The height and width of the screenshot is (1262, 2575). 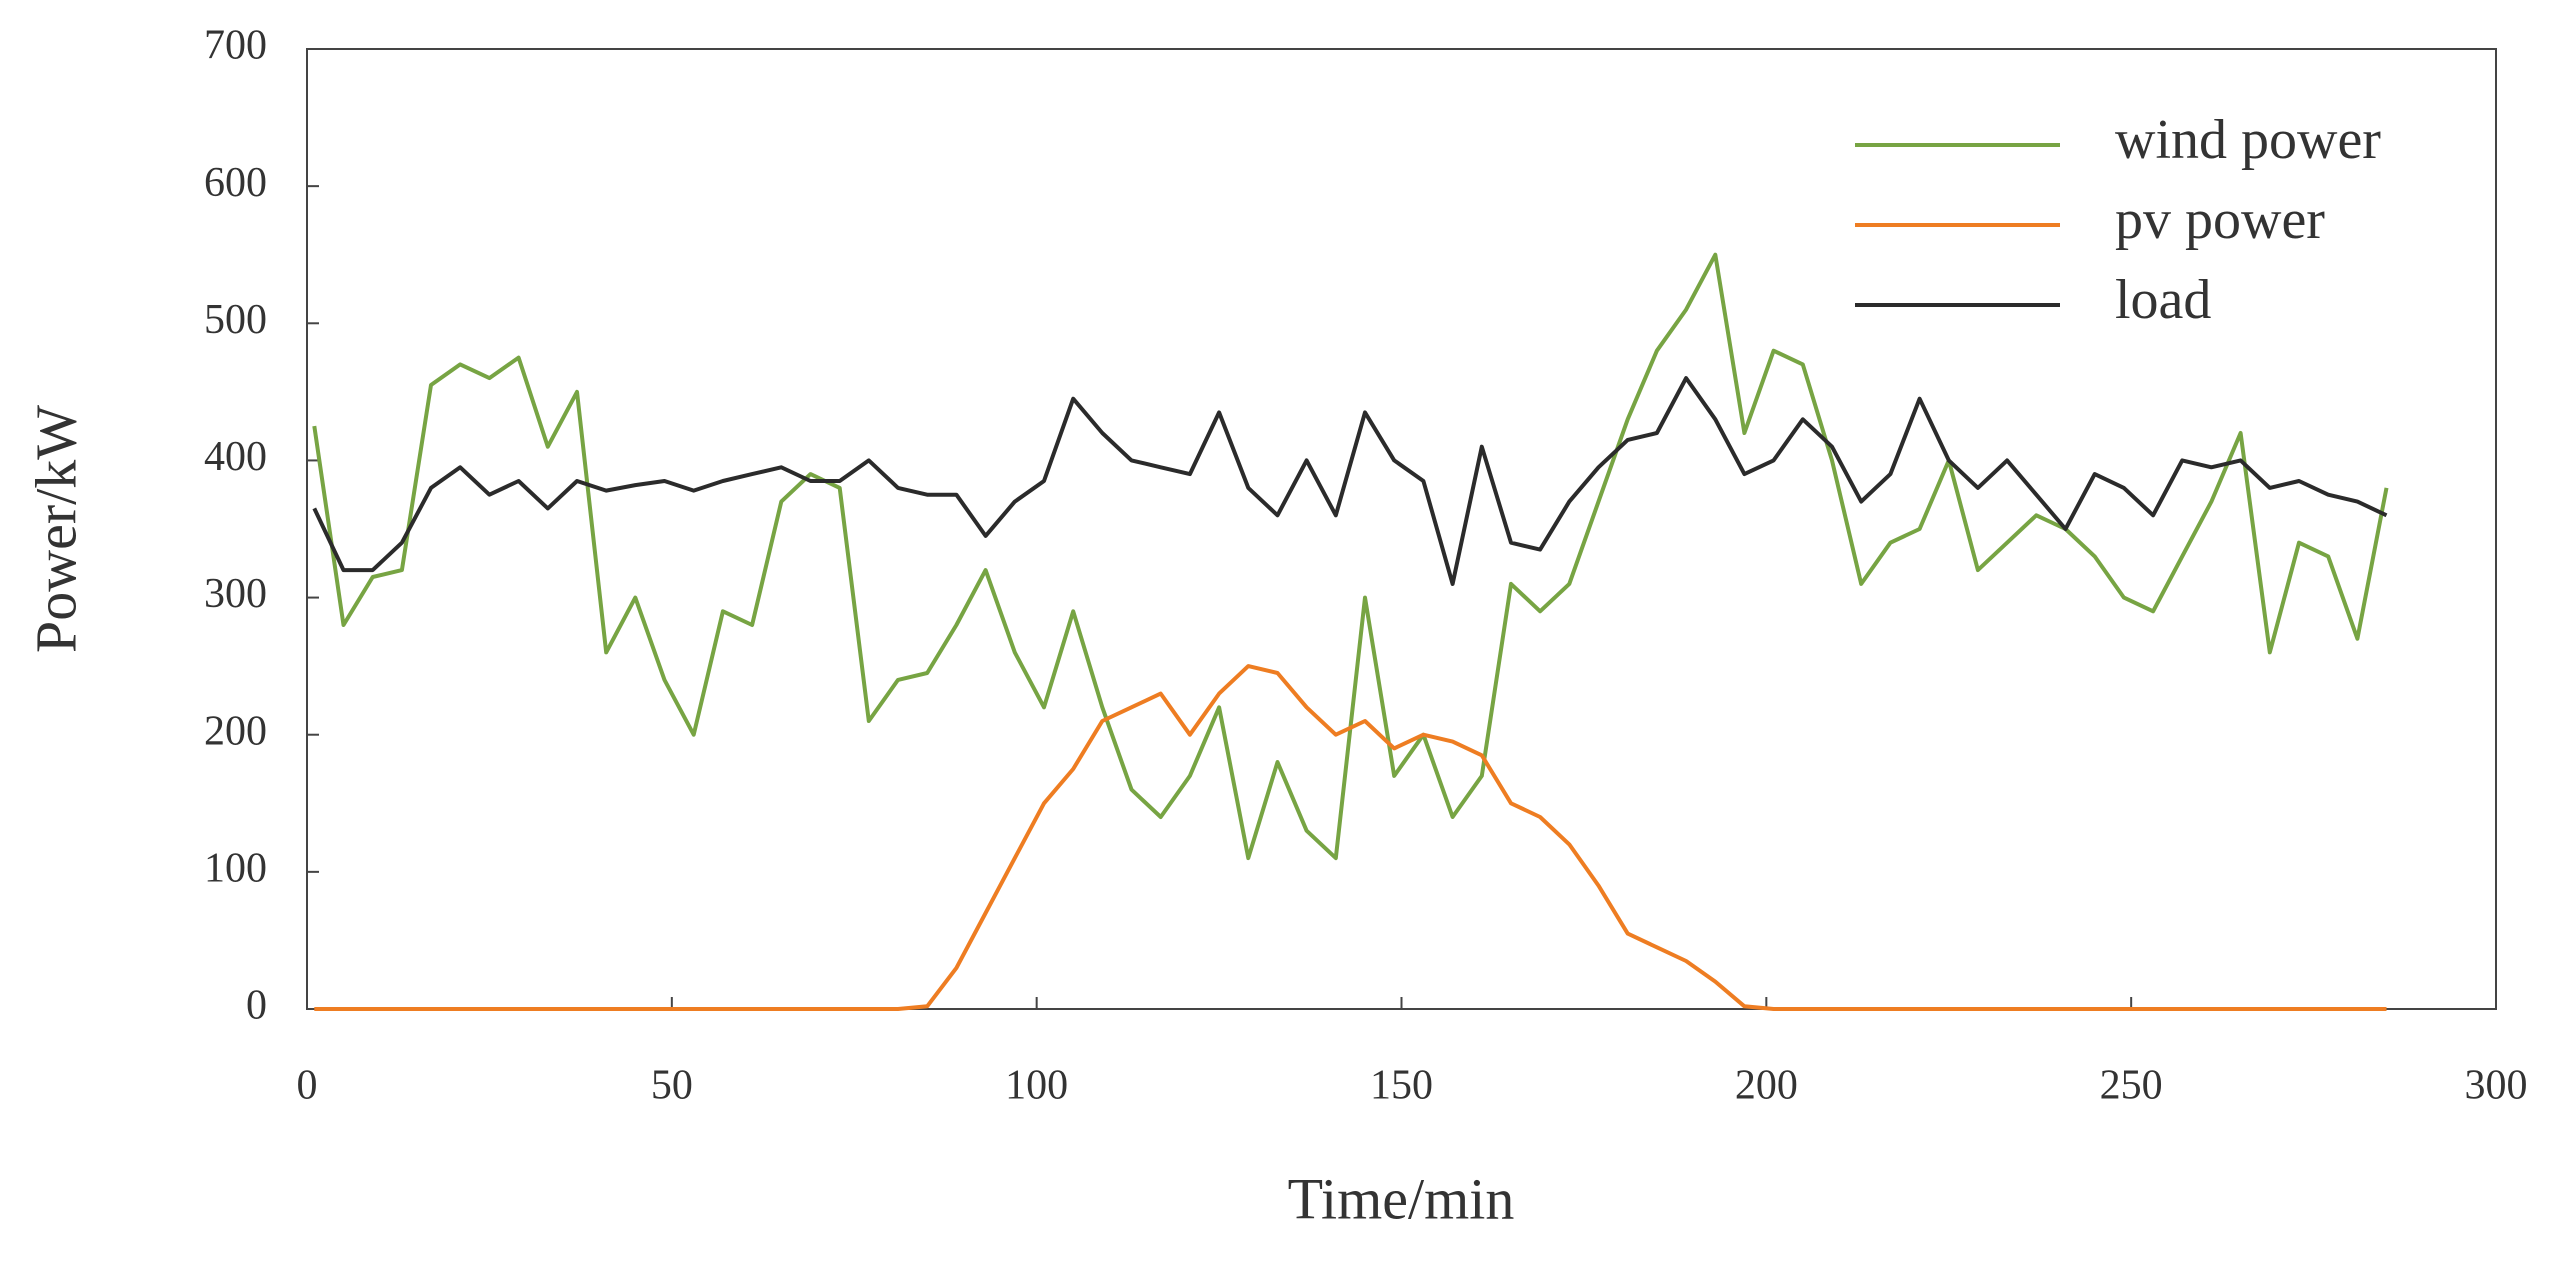 What do you see at coordinates (2220, 220) in the screenshot?
I see `legend-label: pv power` at bounding box center [2220, 220].